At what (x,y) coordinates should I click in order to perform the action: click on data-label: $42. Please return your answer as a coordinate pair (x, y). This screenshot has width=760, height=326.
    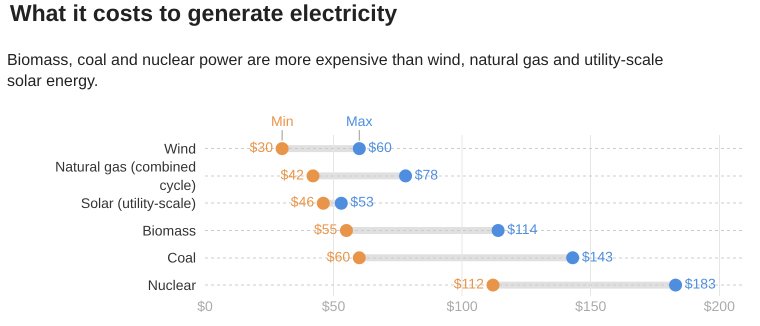
    Looking at the image, I should click on (292, 174).